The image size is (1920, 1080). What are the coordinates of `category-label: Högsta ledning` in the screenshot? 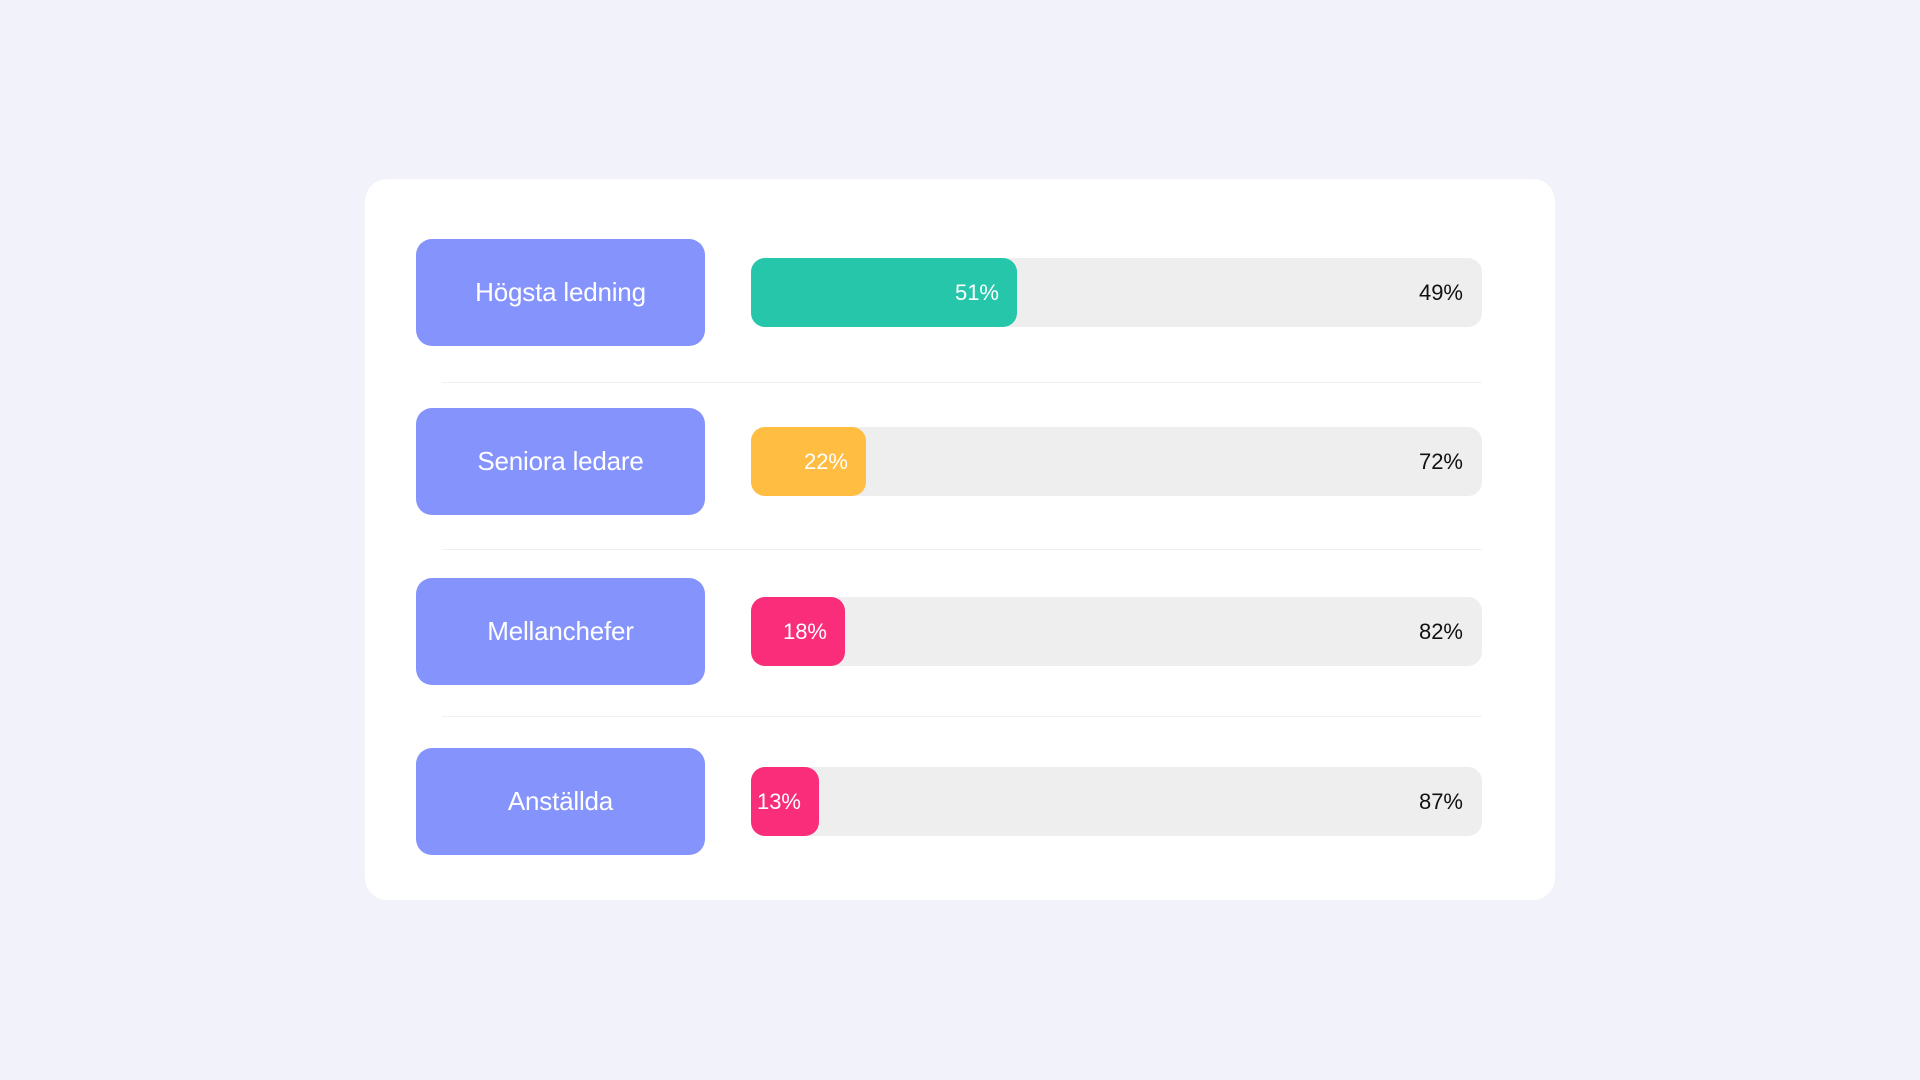 It's located at (560, 292).